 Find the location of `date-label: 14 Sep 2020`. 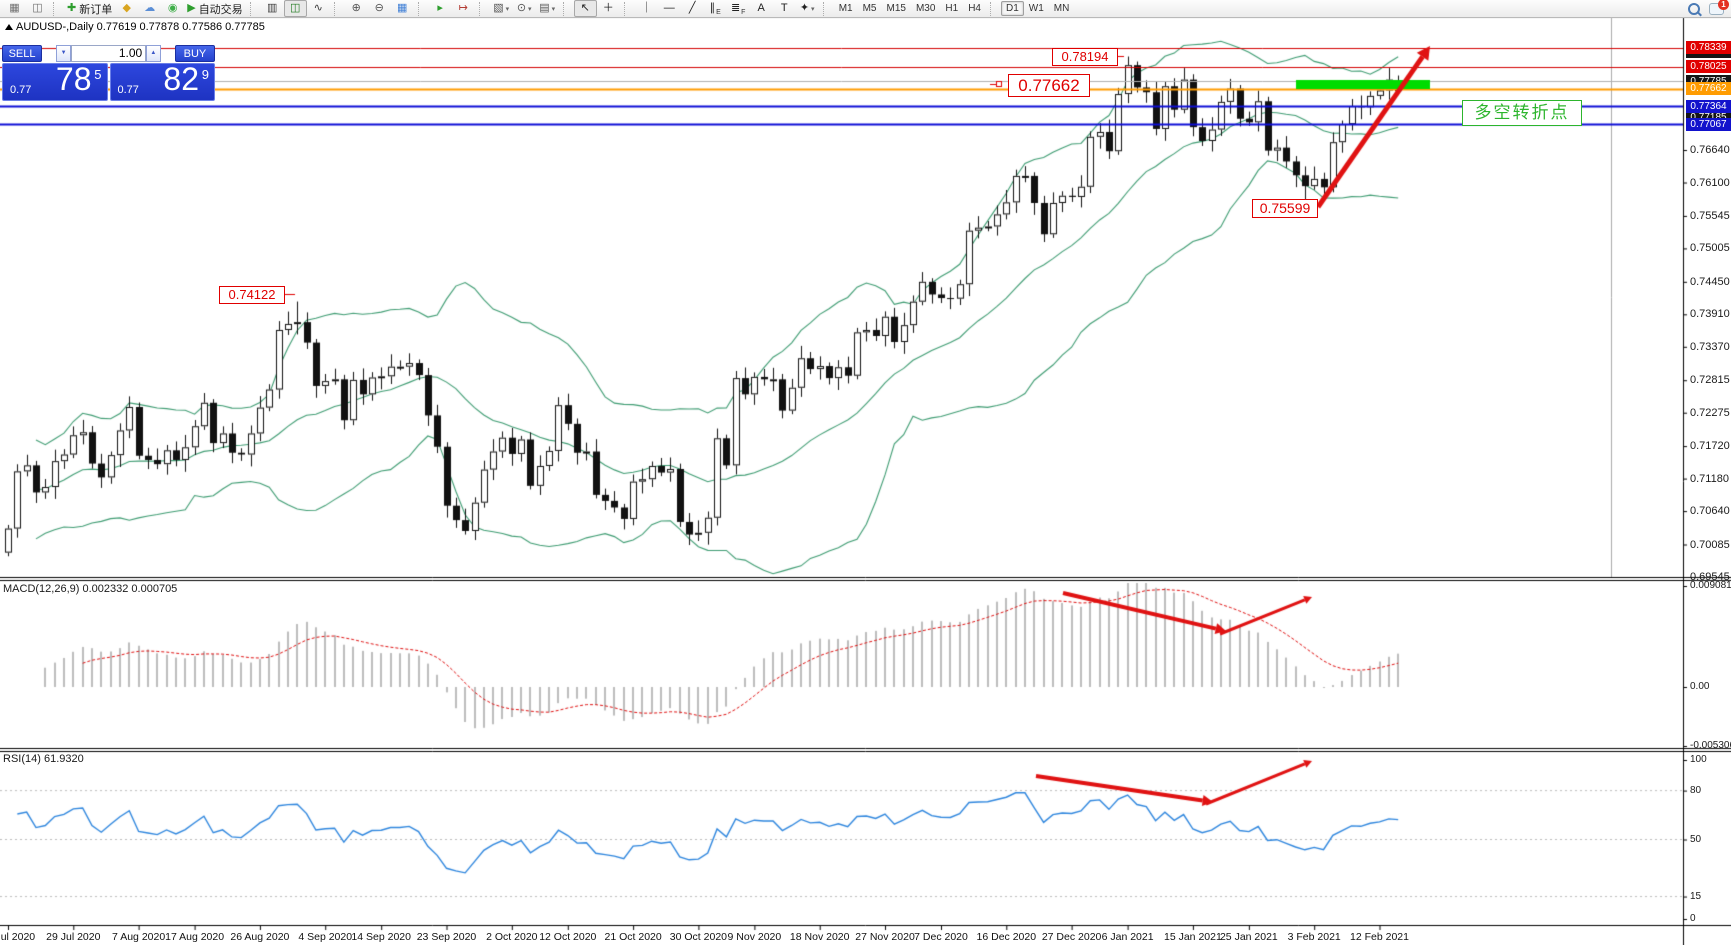

date-label: 14 Sep 2020 is located at coordinates (381, 937).